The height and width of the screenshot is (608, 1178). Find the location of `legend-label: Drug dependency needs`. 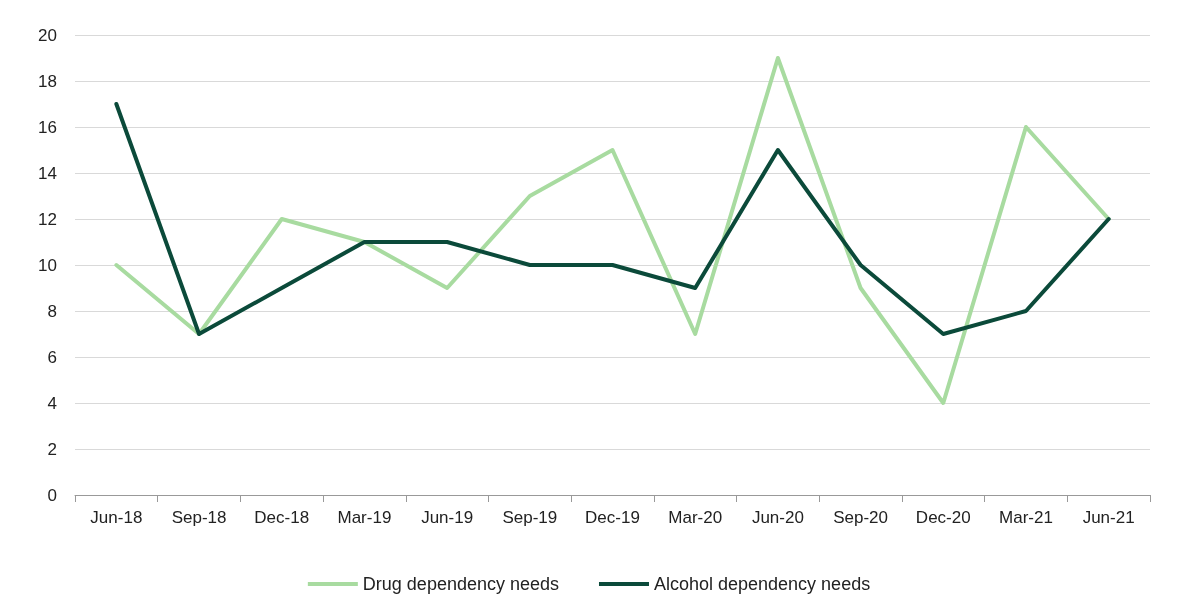

legend-label: Drug dependency needs is located at coordinates (460, 584).